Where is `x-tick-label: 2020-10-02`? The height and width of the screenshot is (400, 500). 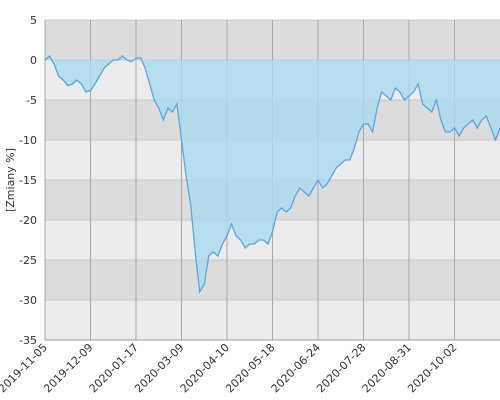
x-tick-label: 2020-10-02 is located at coordinates (432, 368).